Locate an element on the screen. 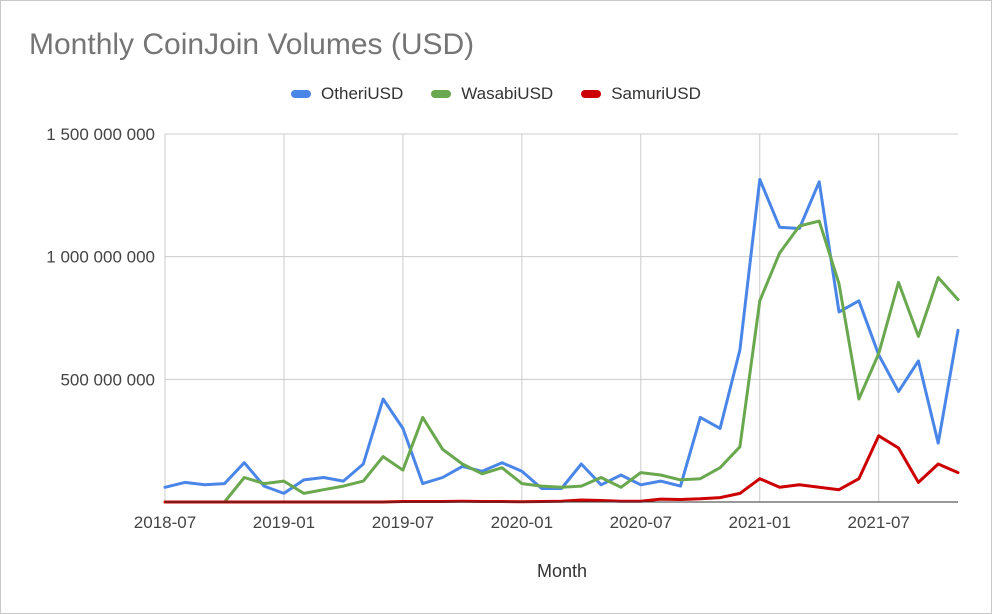 The image size is (992, 614). x-axis-label: Month is located at coordinates (562, 571).